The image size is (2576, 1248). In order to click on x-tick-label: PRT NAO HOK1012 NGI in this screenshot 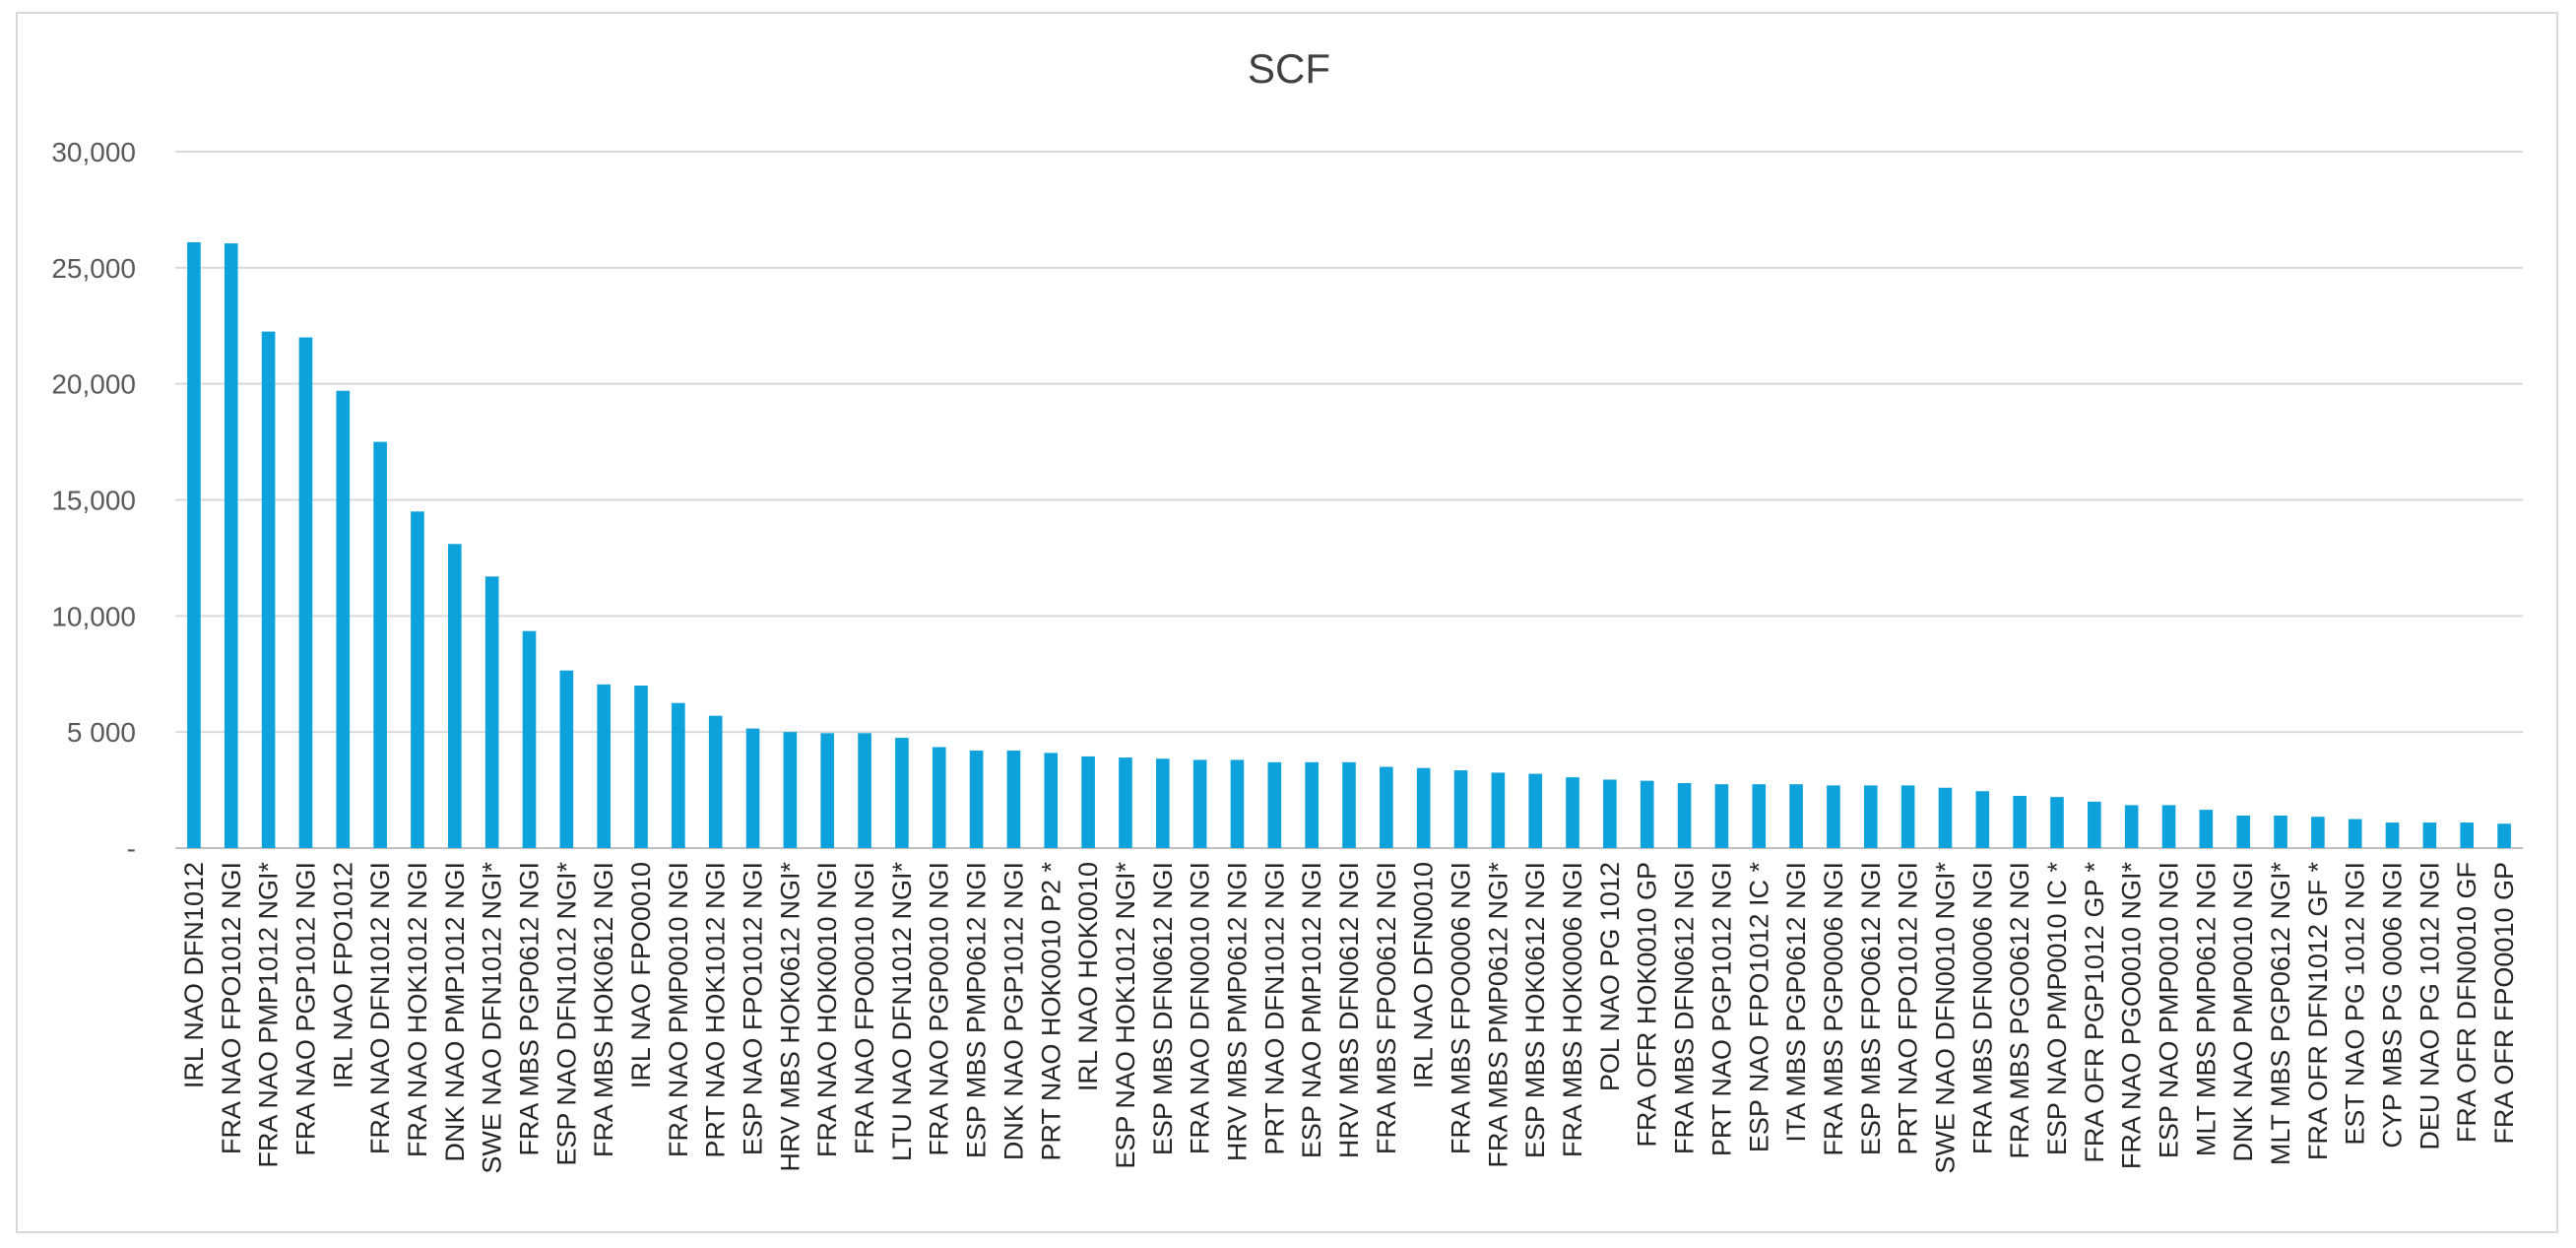, I will do `click(716, 1010)`.